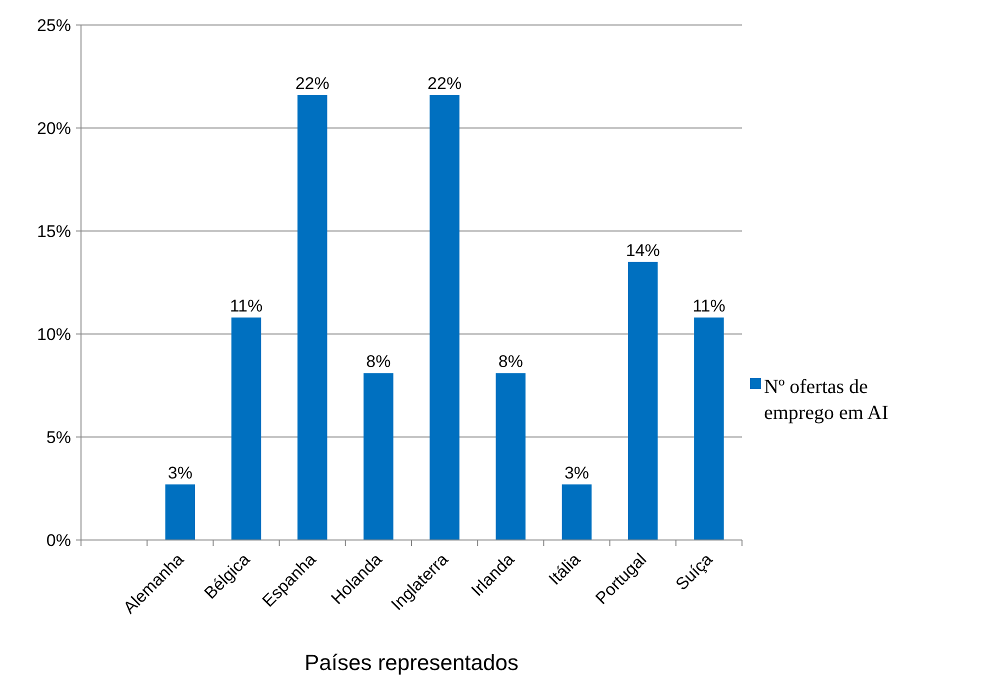 This screenshot has height=680, width=993. Describe the element at coordinates (53, 334) in the screenshot. I see `y-tick-label: 10%` at that location.